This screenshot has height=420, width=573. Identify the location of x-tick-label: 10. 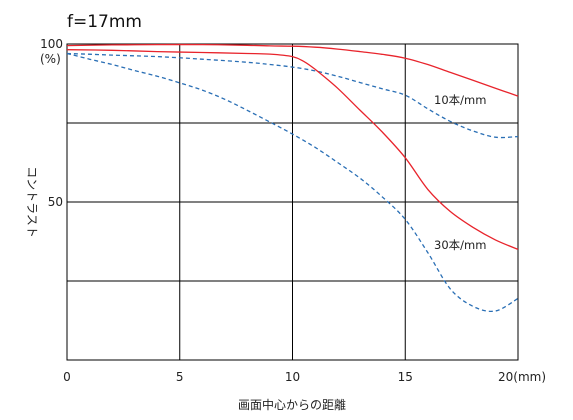
(292, 377).